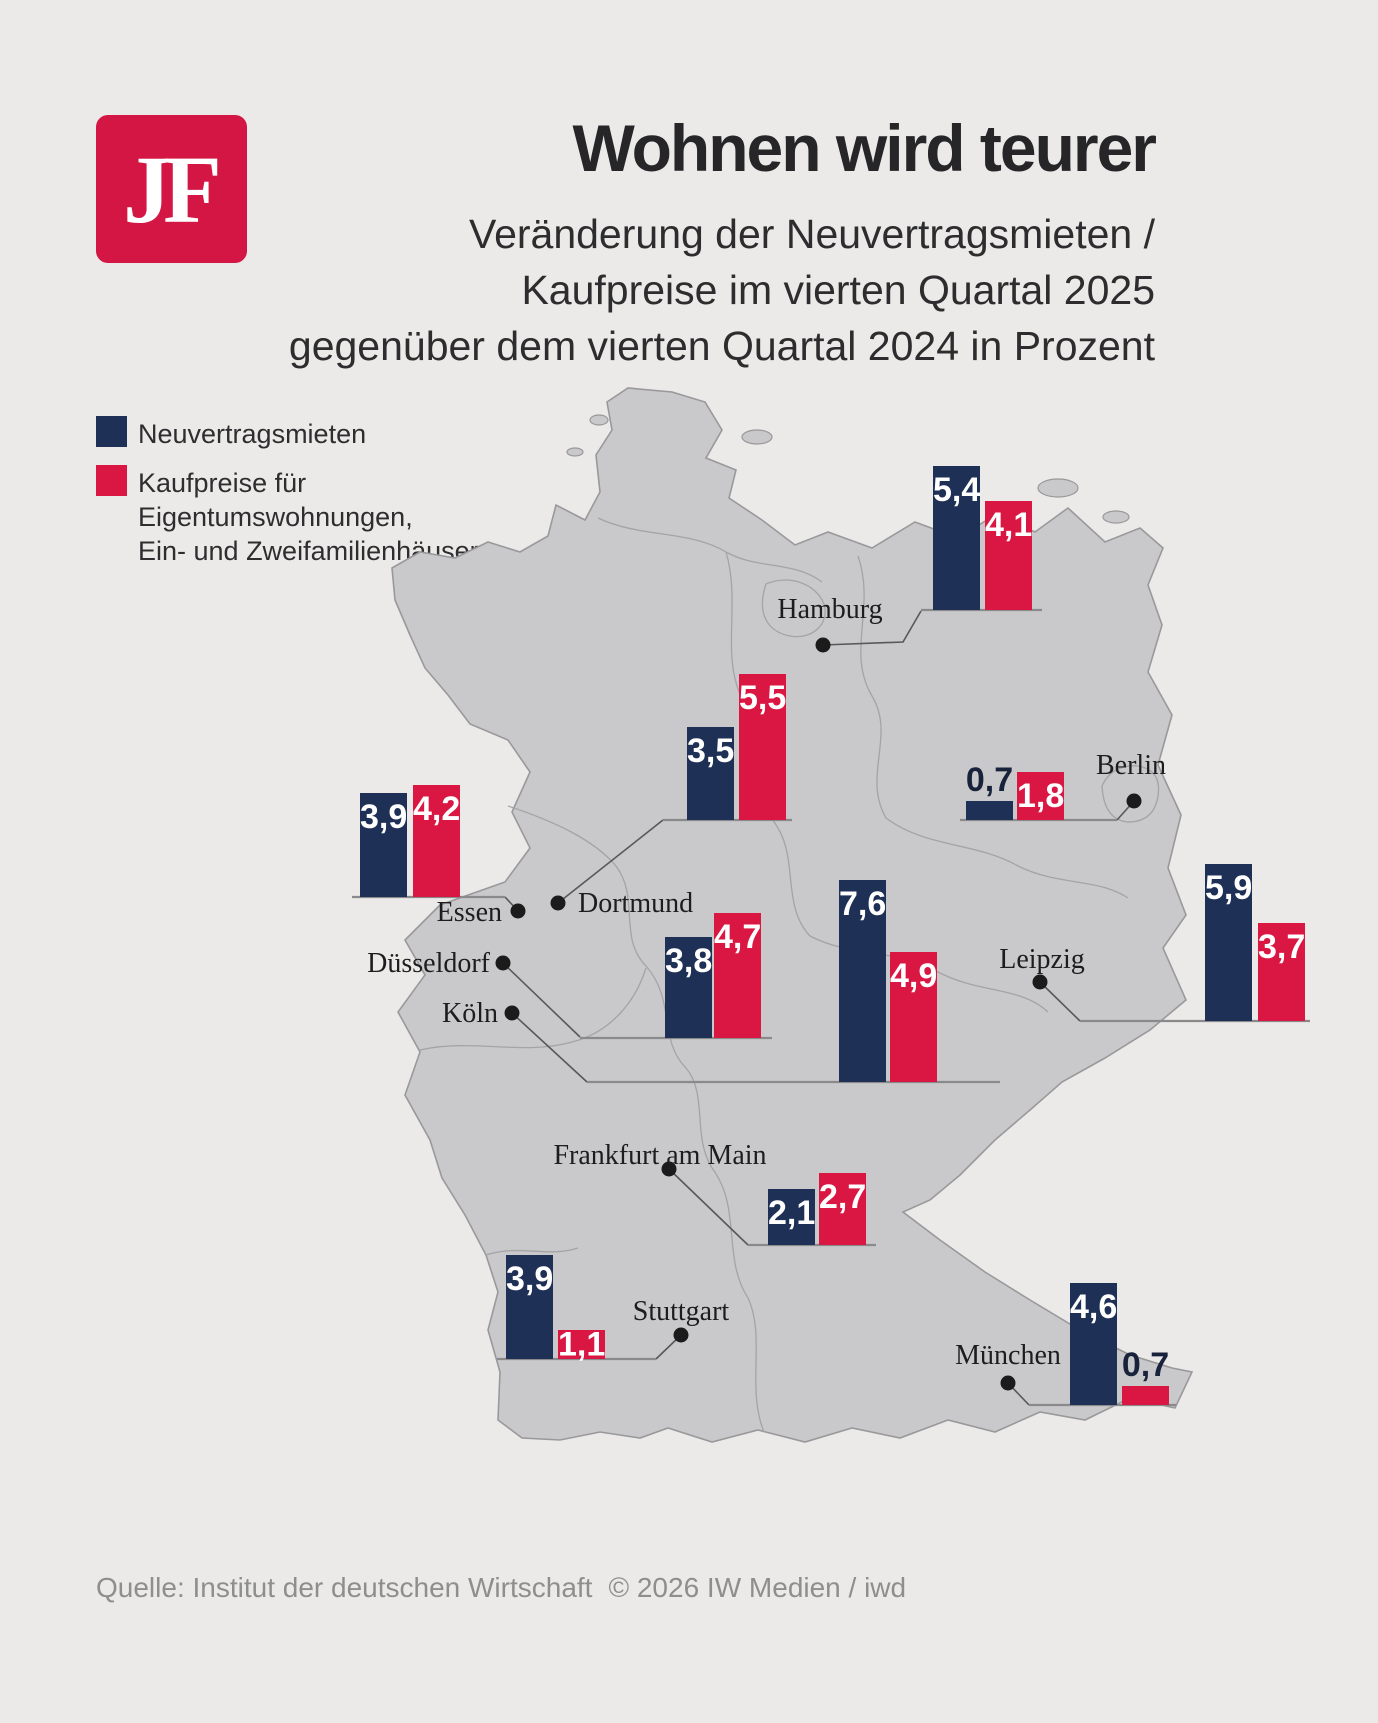 The width and height of the screenshot is (1378, 1723). What do you see at coordinates (862, 981) in the screenshot?
I see `bar-k-ln-mieten: 7,6` at bounding box center [862, 981].